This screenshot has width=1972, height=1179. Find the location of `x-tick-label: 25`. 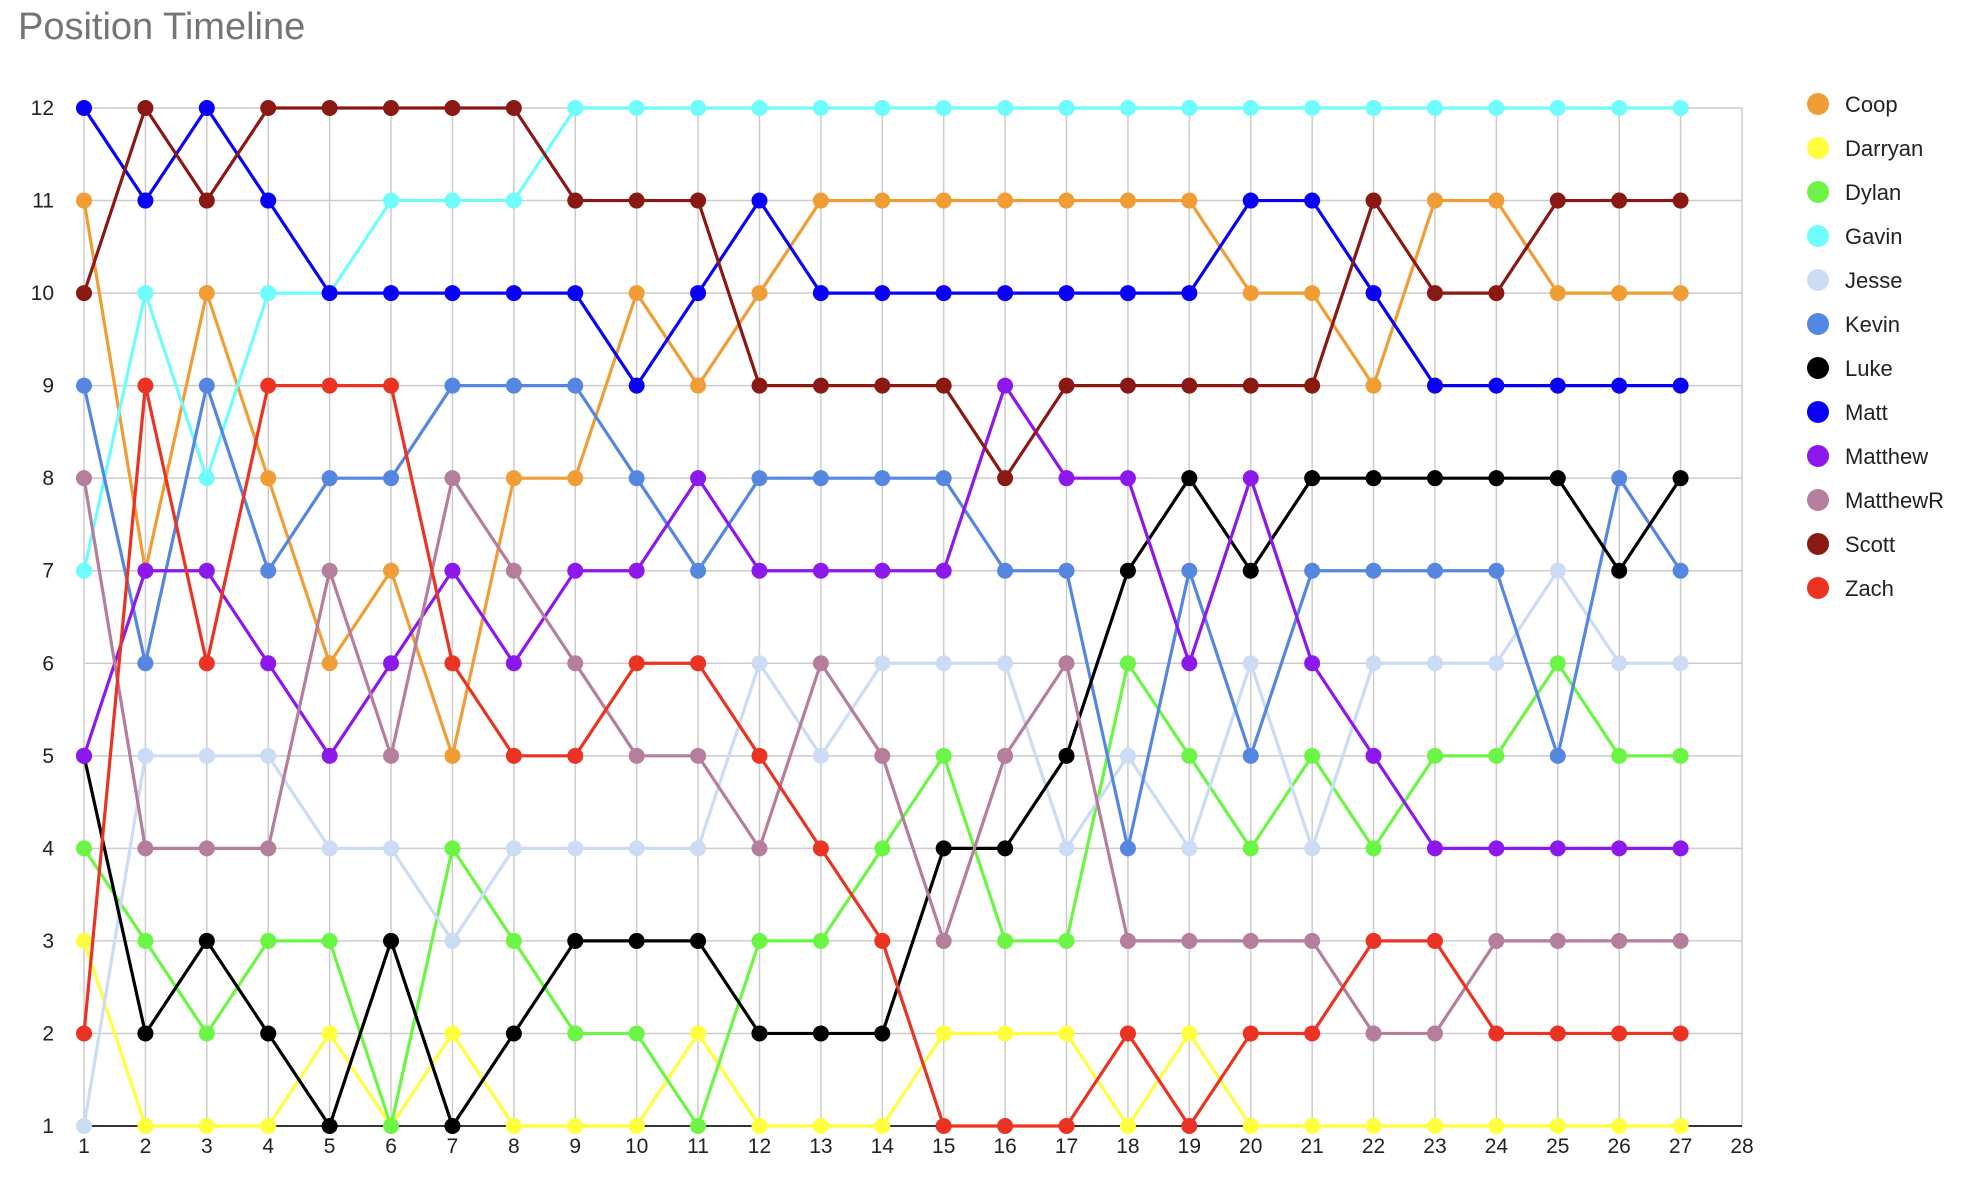

x-tick-label: 25 is located at coordinates (1557, 1146).